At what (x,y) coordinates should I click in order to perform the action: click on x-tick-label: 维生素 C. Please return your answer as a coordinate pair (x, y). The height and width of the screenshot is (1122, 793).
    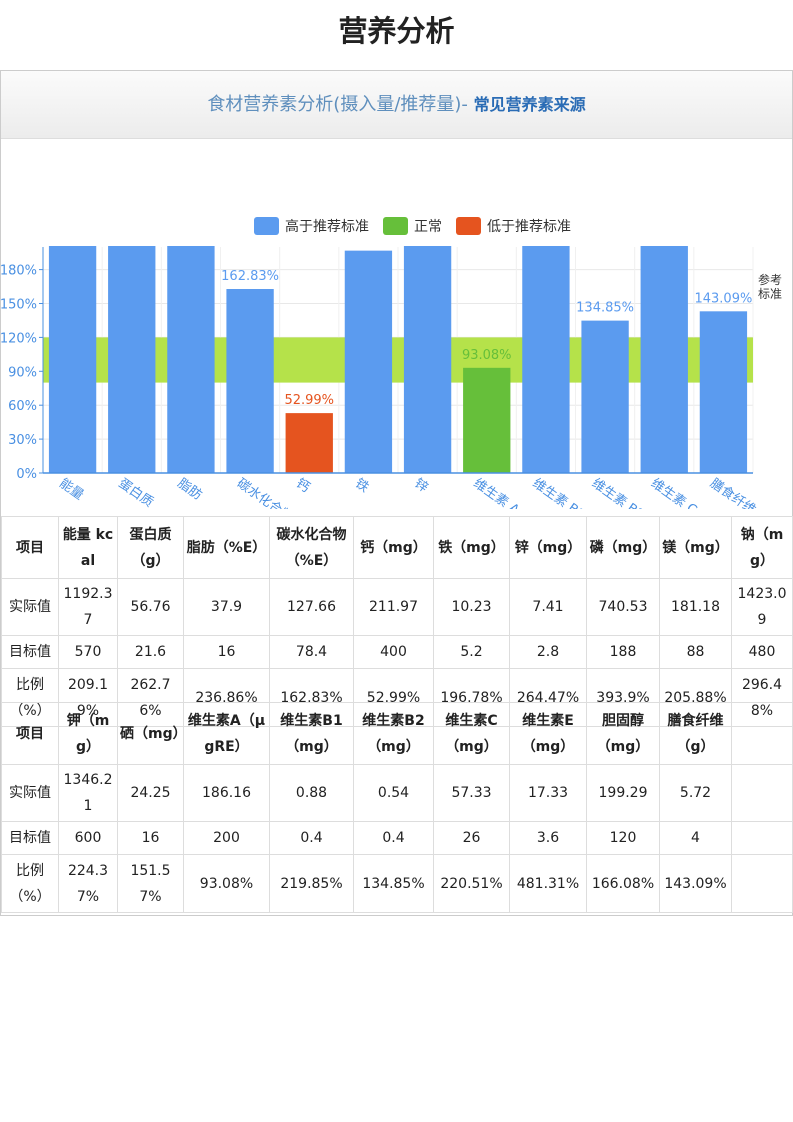
    Looking at the image, I should click on (673, 492).